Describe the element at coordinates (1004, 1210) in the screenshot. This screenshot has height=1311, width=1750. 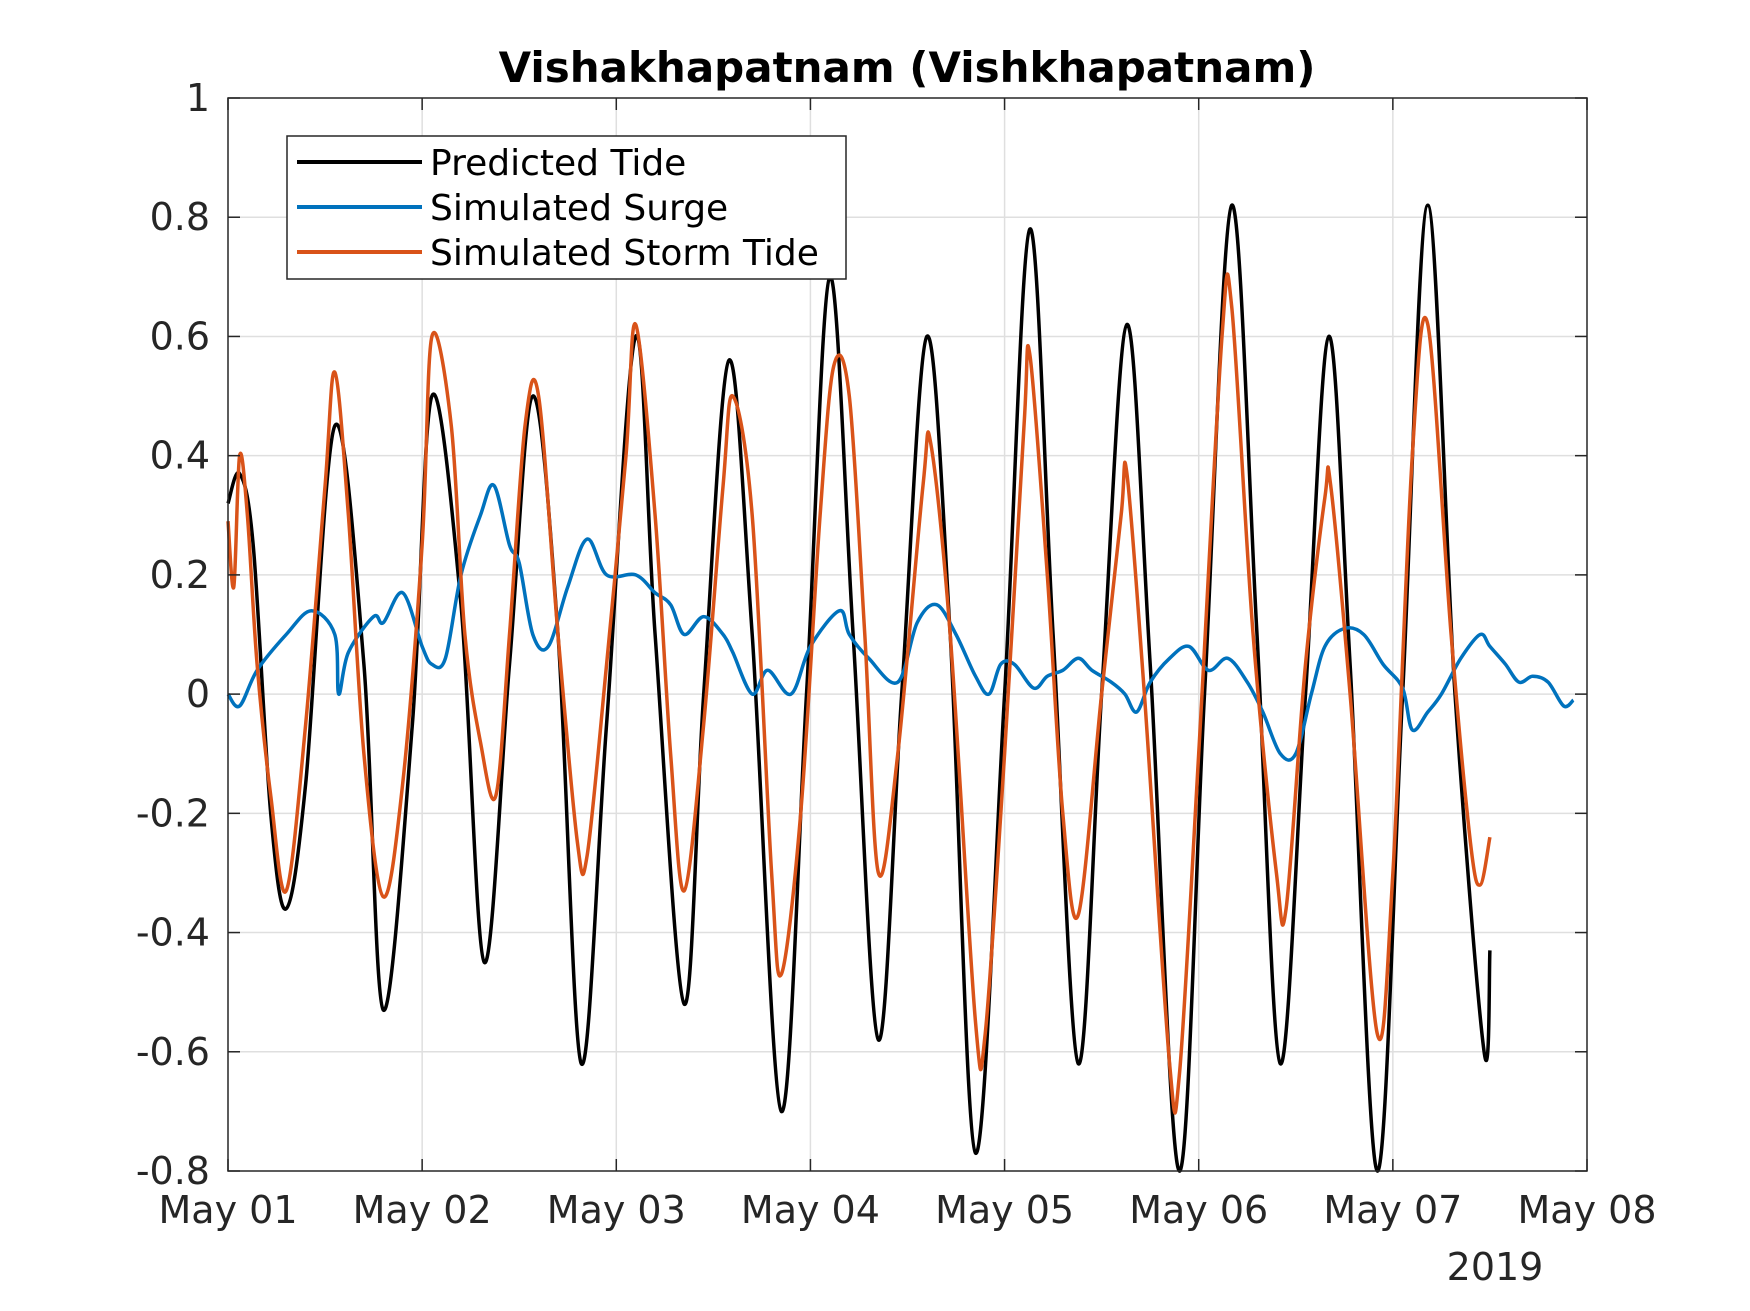
I see `x-tick-label: May 05` at that location.